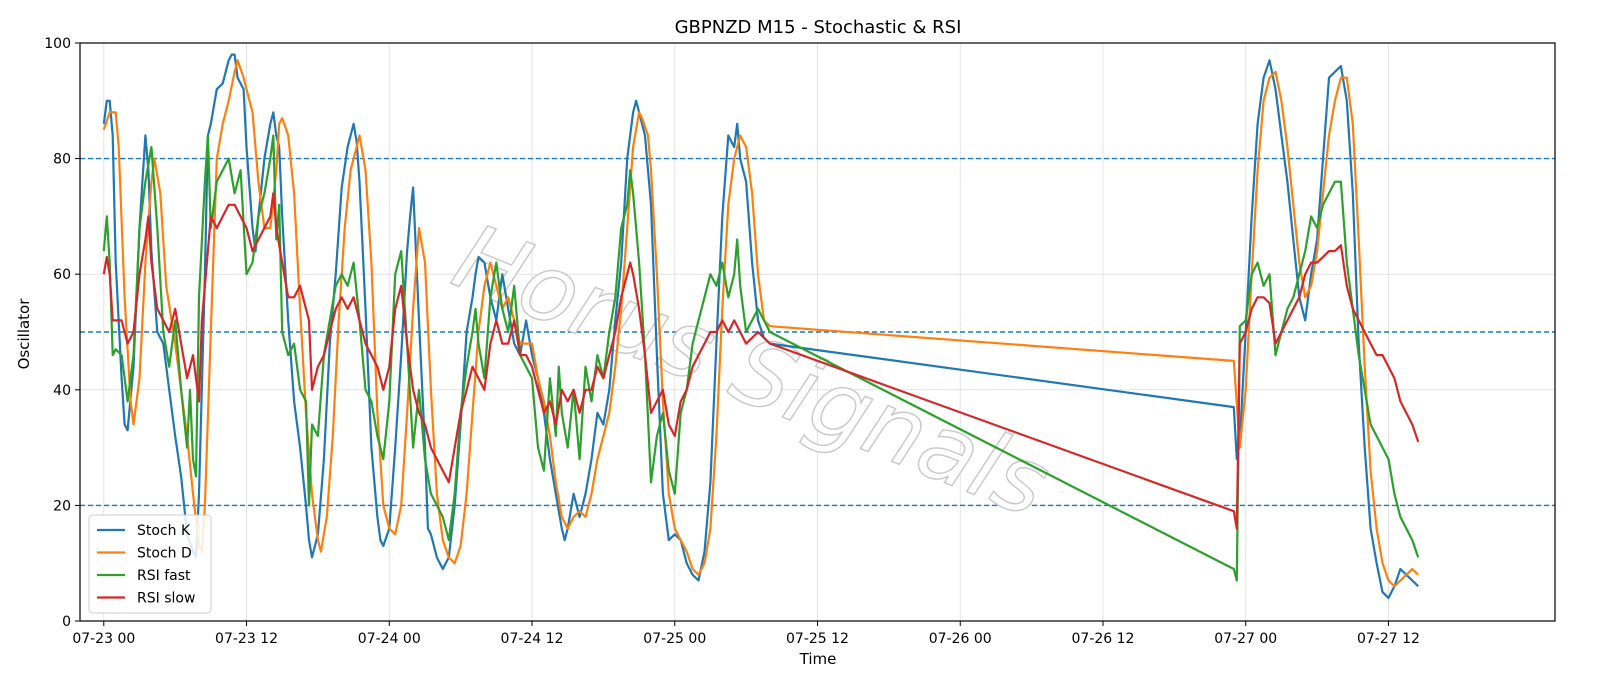  I want to click on x-tick-label: 07-23 00, so click(103, 639).